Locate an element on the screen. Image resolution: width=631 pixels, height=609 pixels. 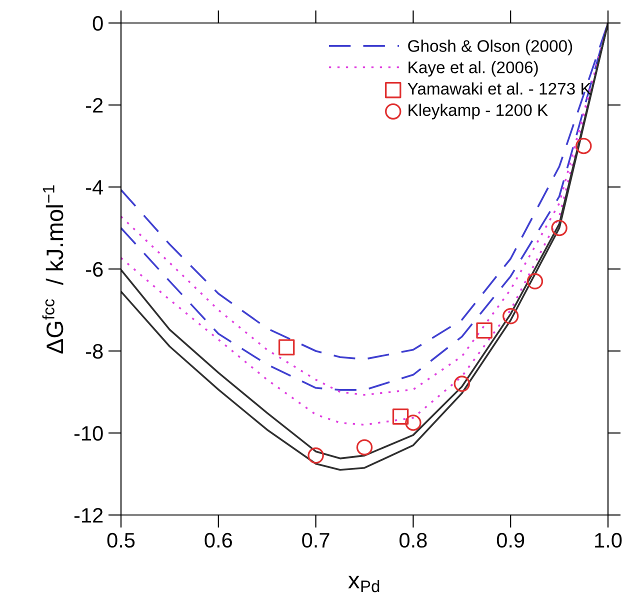
y-tick-label: 0 is located at coordinates (97, 23).